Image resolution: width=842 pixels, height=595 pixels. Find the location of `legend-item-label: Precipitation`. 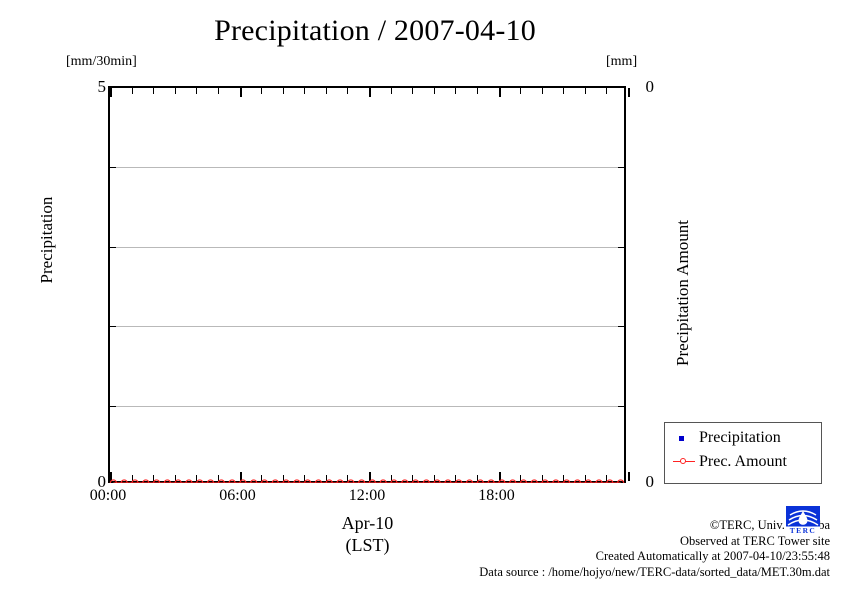

legend-item-label: Precipitation is located at coordinates (740, 437).